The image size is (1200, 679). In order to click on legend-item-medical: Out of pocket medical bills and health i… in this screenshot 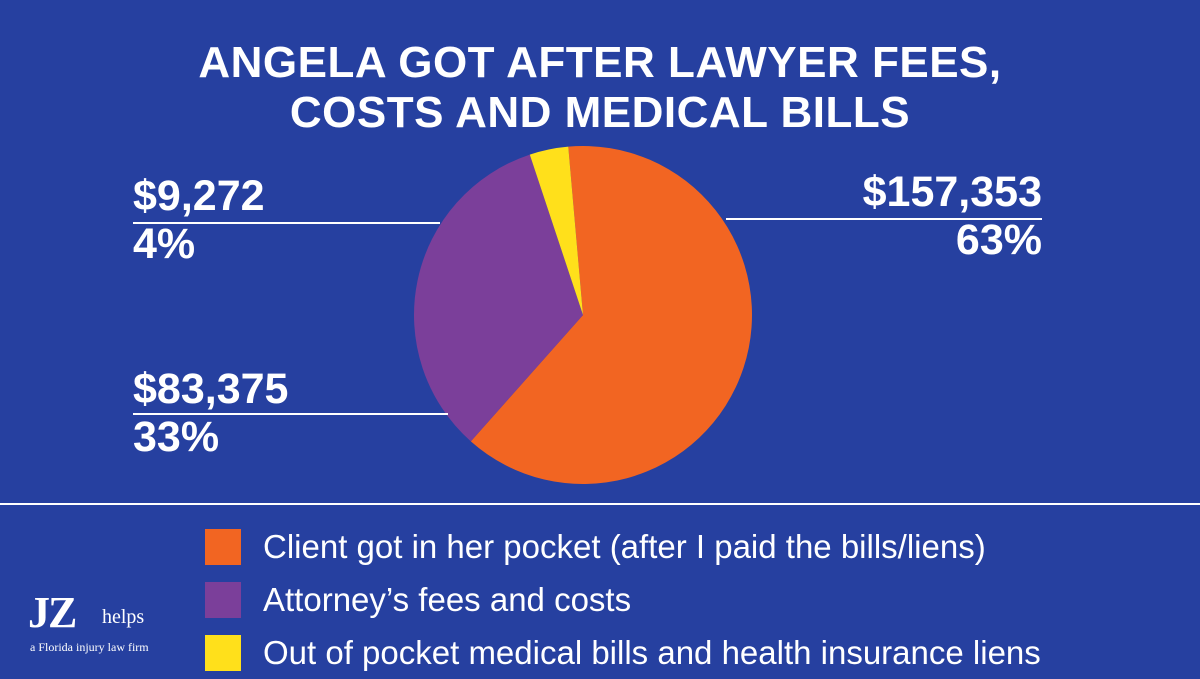, I will do `click(623, 652)`.